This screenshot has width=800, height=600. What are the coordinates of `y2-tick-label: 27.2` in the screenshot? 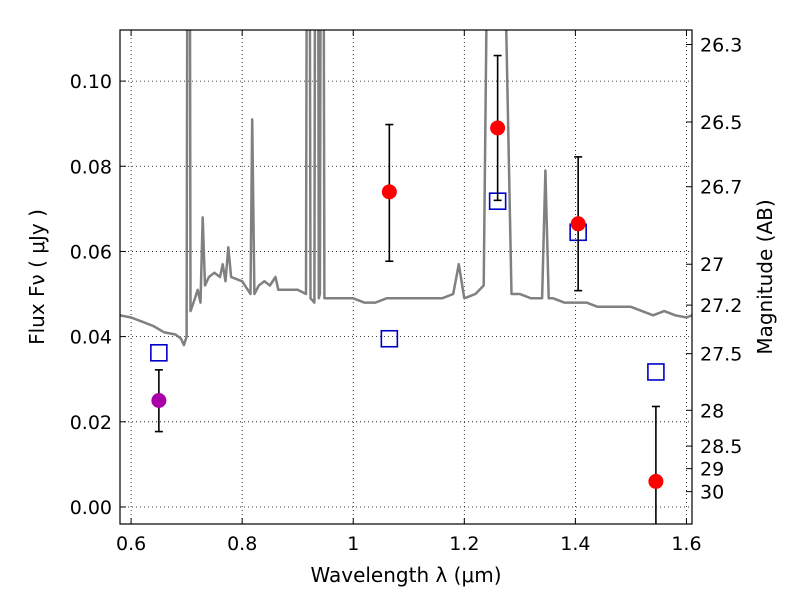 It's located at (721, 306).